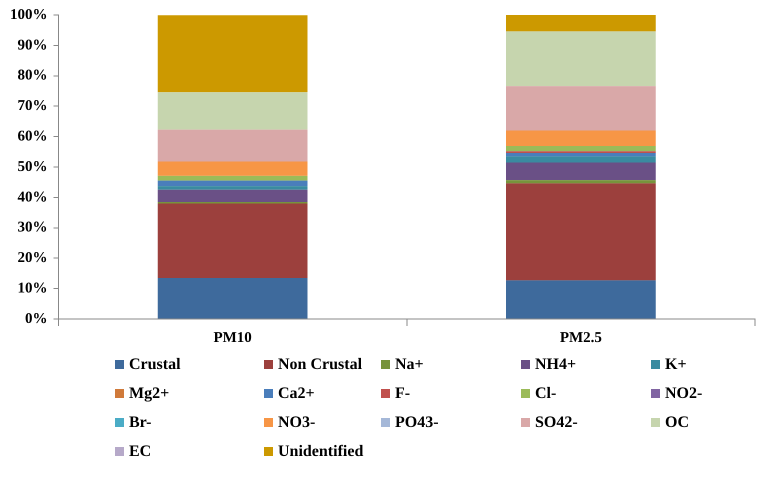 The height and width of the screenshot is (480, 765). Describe the element at coordinates (140, 451) in the screenshot. I see `legend-label: EC` at that location.